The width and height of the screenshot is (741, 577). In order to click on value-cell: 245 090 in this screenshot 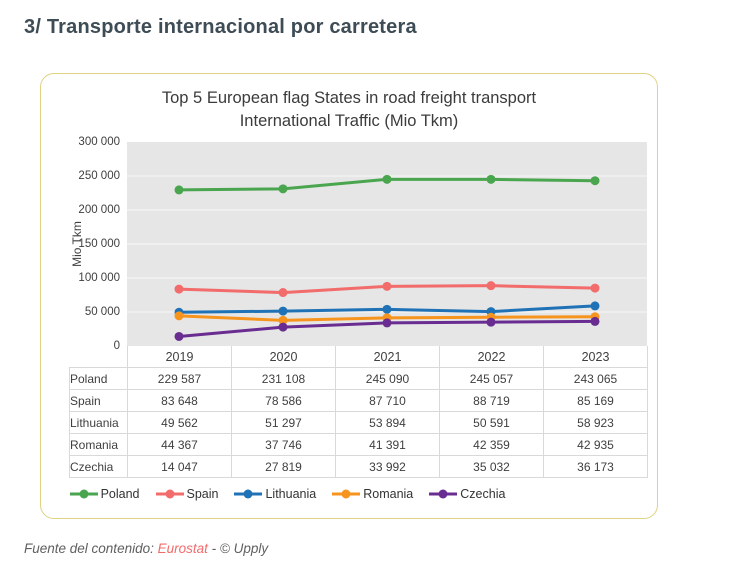, I will do `click(387, 379)`.